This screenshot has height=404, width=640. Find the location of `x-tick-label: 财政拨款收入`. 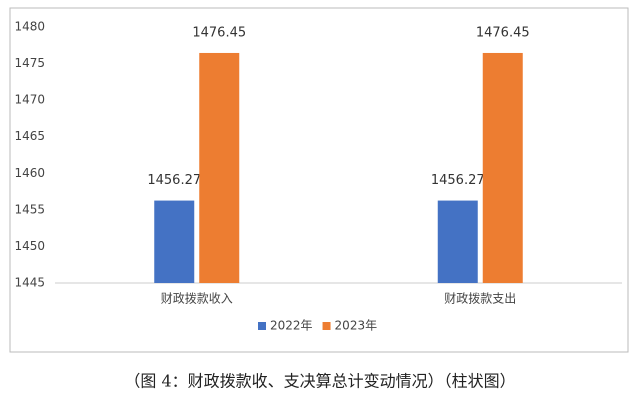

x-tick-label: 财政拨款收入 is located at coordinates (197, 299).